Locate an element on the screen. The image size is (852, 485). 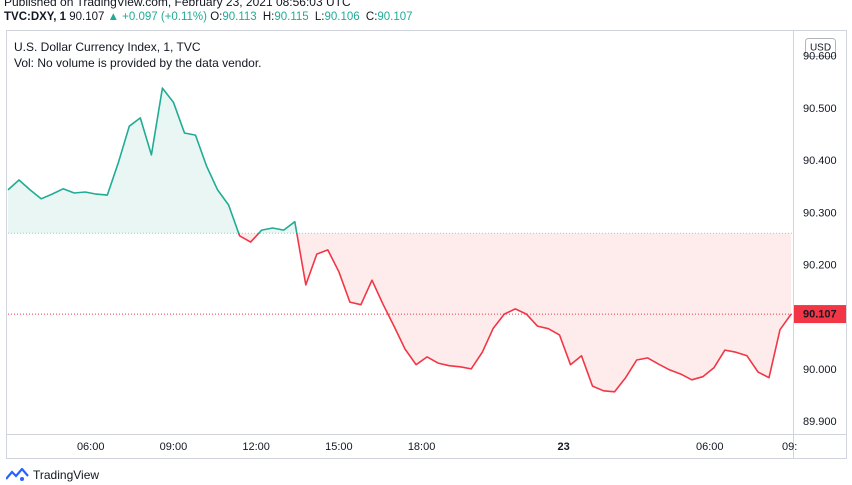
ohlc-value: 90.115 is located at coordinates (291, 17).